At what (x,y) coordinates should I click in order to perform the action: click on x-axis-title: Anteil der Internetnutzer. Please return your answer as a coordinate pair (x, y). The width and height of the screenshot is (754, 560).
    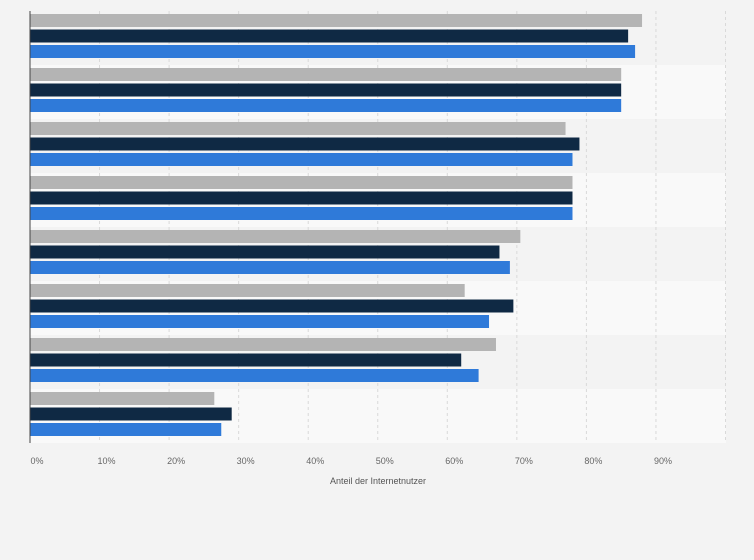
    Looking at the image, I should click on (378, 481).